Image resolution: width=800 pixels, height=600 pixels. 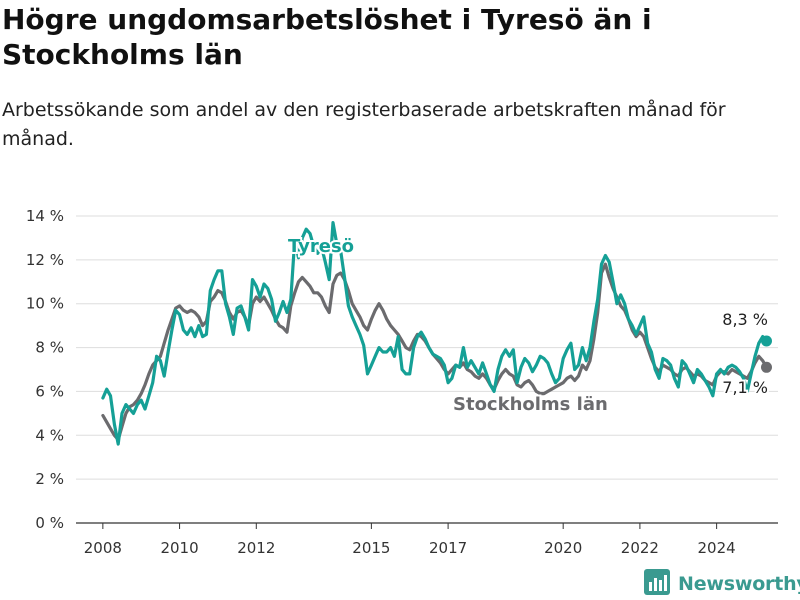 I want to click on x-tick-label: 2020, so click(x=563, y=548).